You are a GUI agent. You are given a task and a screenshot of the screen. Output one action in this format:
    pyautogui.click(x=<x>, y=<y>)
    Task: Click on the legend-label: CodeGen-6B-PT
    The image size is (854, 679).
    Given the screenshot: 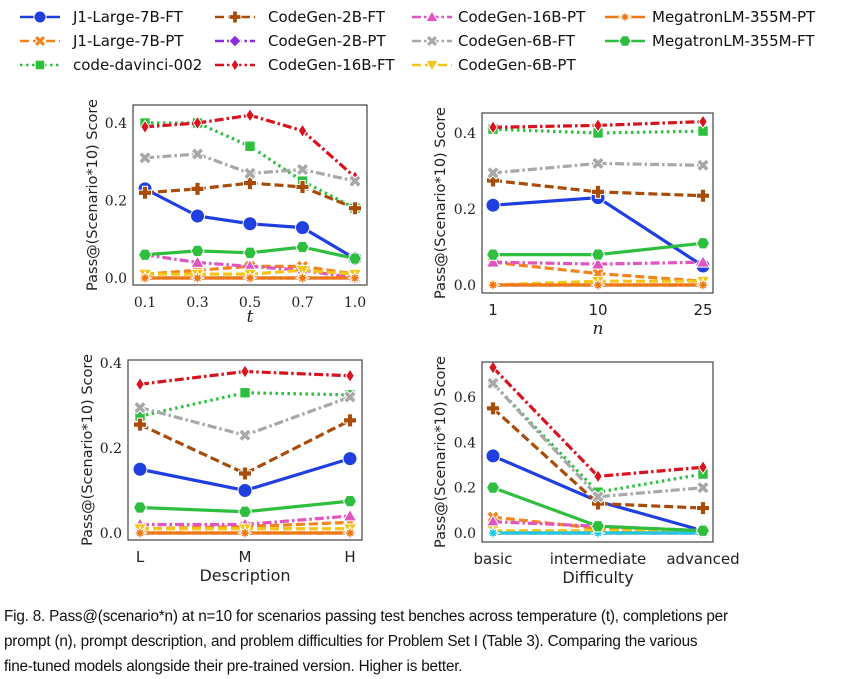 What is the action you would take?
    pyautogui.click(x=517, y=65)
    